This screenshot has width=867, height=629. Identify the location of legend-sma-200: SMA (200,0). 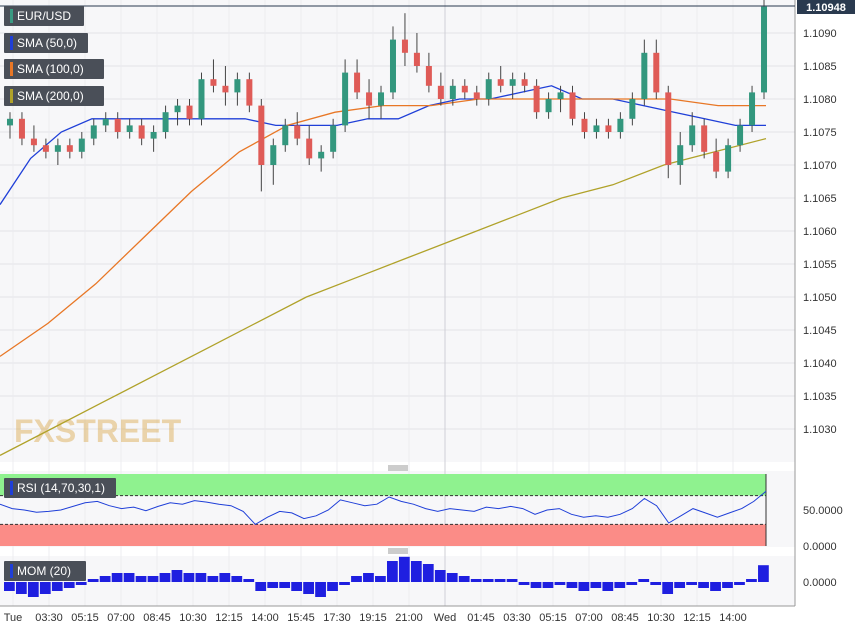
(54, 96).